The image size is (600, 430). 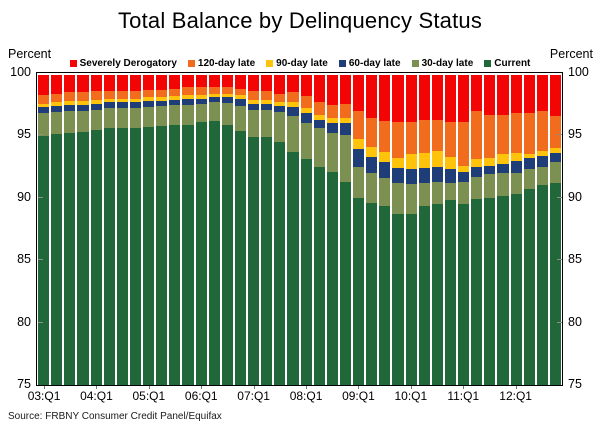 I want to click on y-tick-label: 75, so click(x=24, y=384).